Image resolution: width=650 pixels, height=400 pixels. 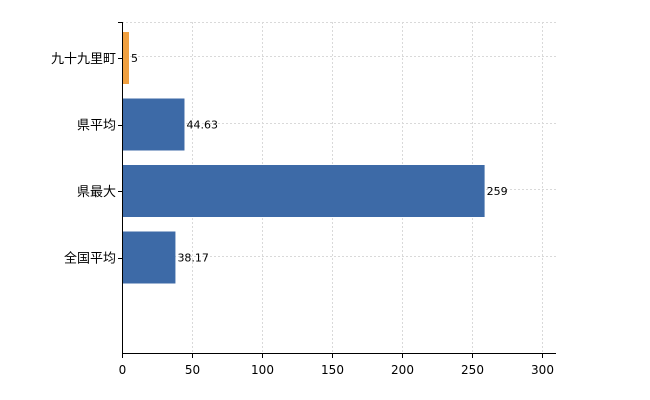 What do you see at coordinates (193, 258) in the screenshot?
I see `data-label-3: 38.17` at bounding box center [193, 258].